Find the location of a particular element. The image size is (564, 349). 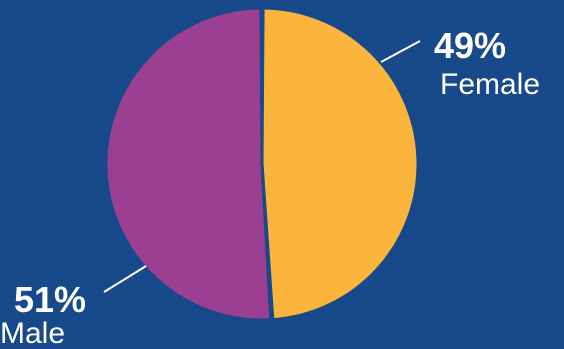

data-label-male-name: Male is located at coordinates (32, 333).